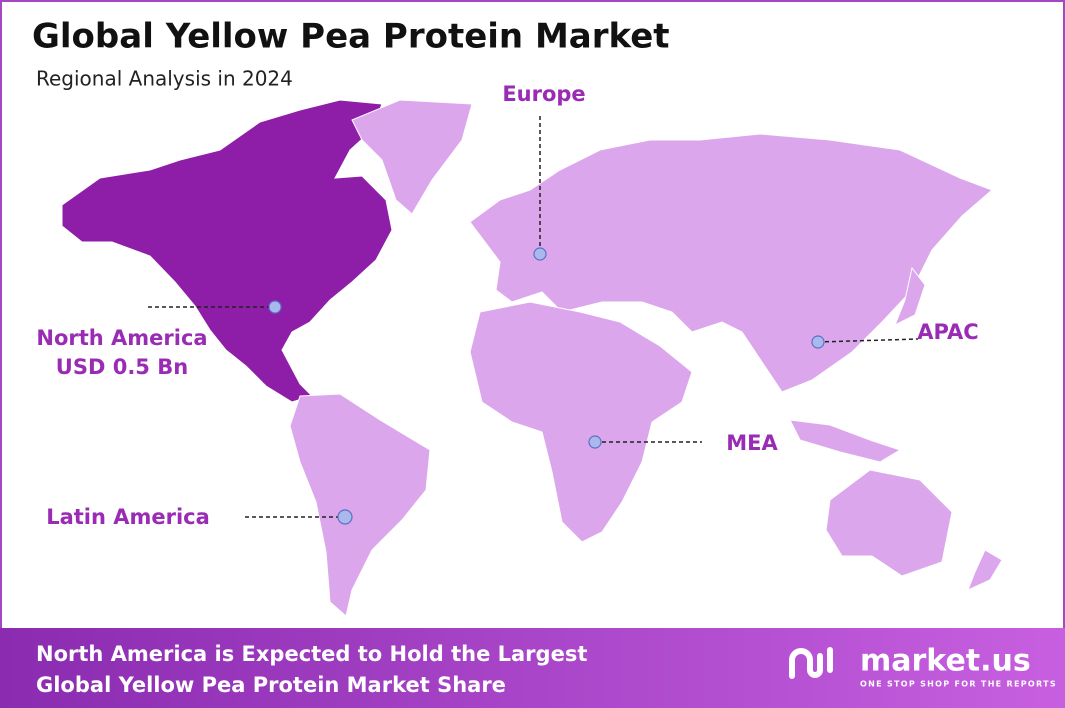 This screenshot has width=1065, height=708. What do you see at coordinates (947, 332) in the screenshot?
I see `region-label: APAC` at bounding box center [947, 332].